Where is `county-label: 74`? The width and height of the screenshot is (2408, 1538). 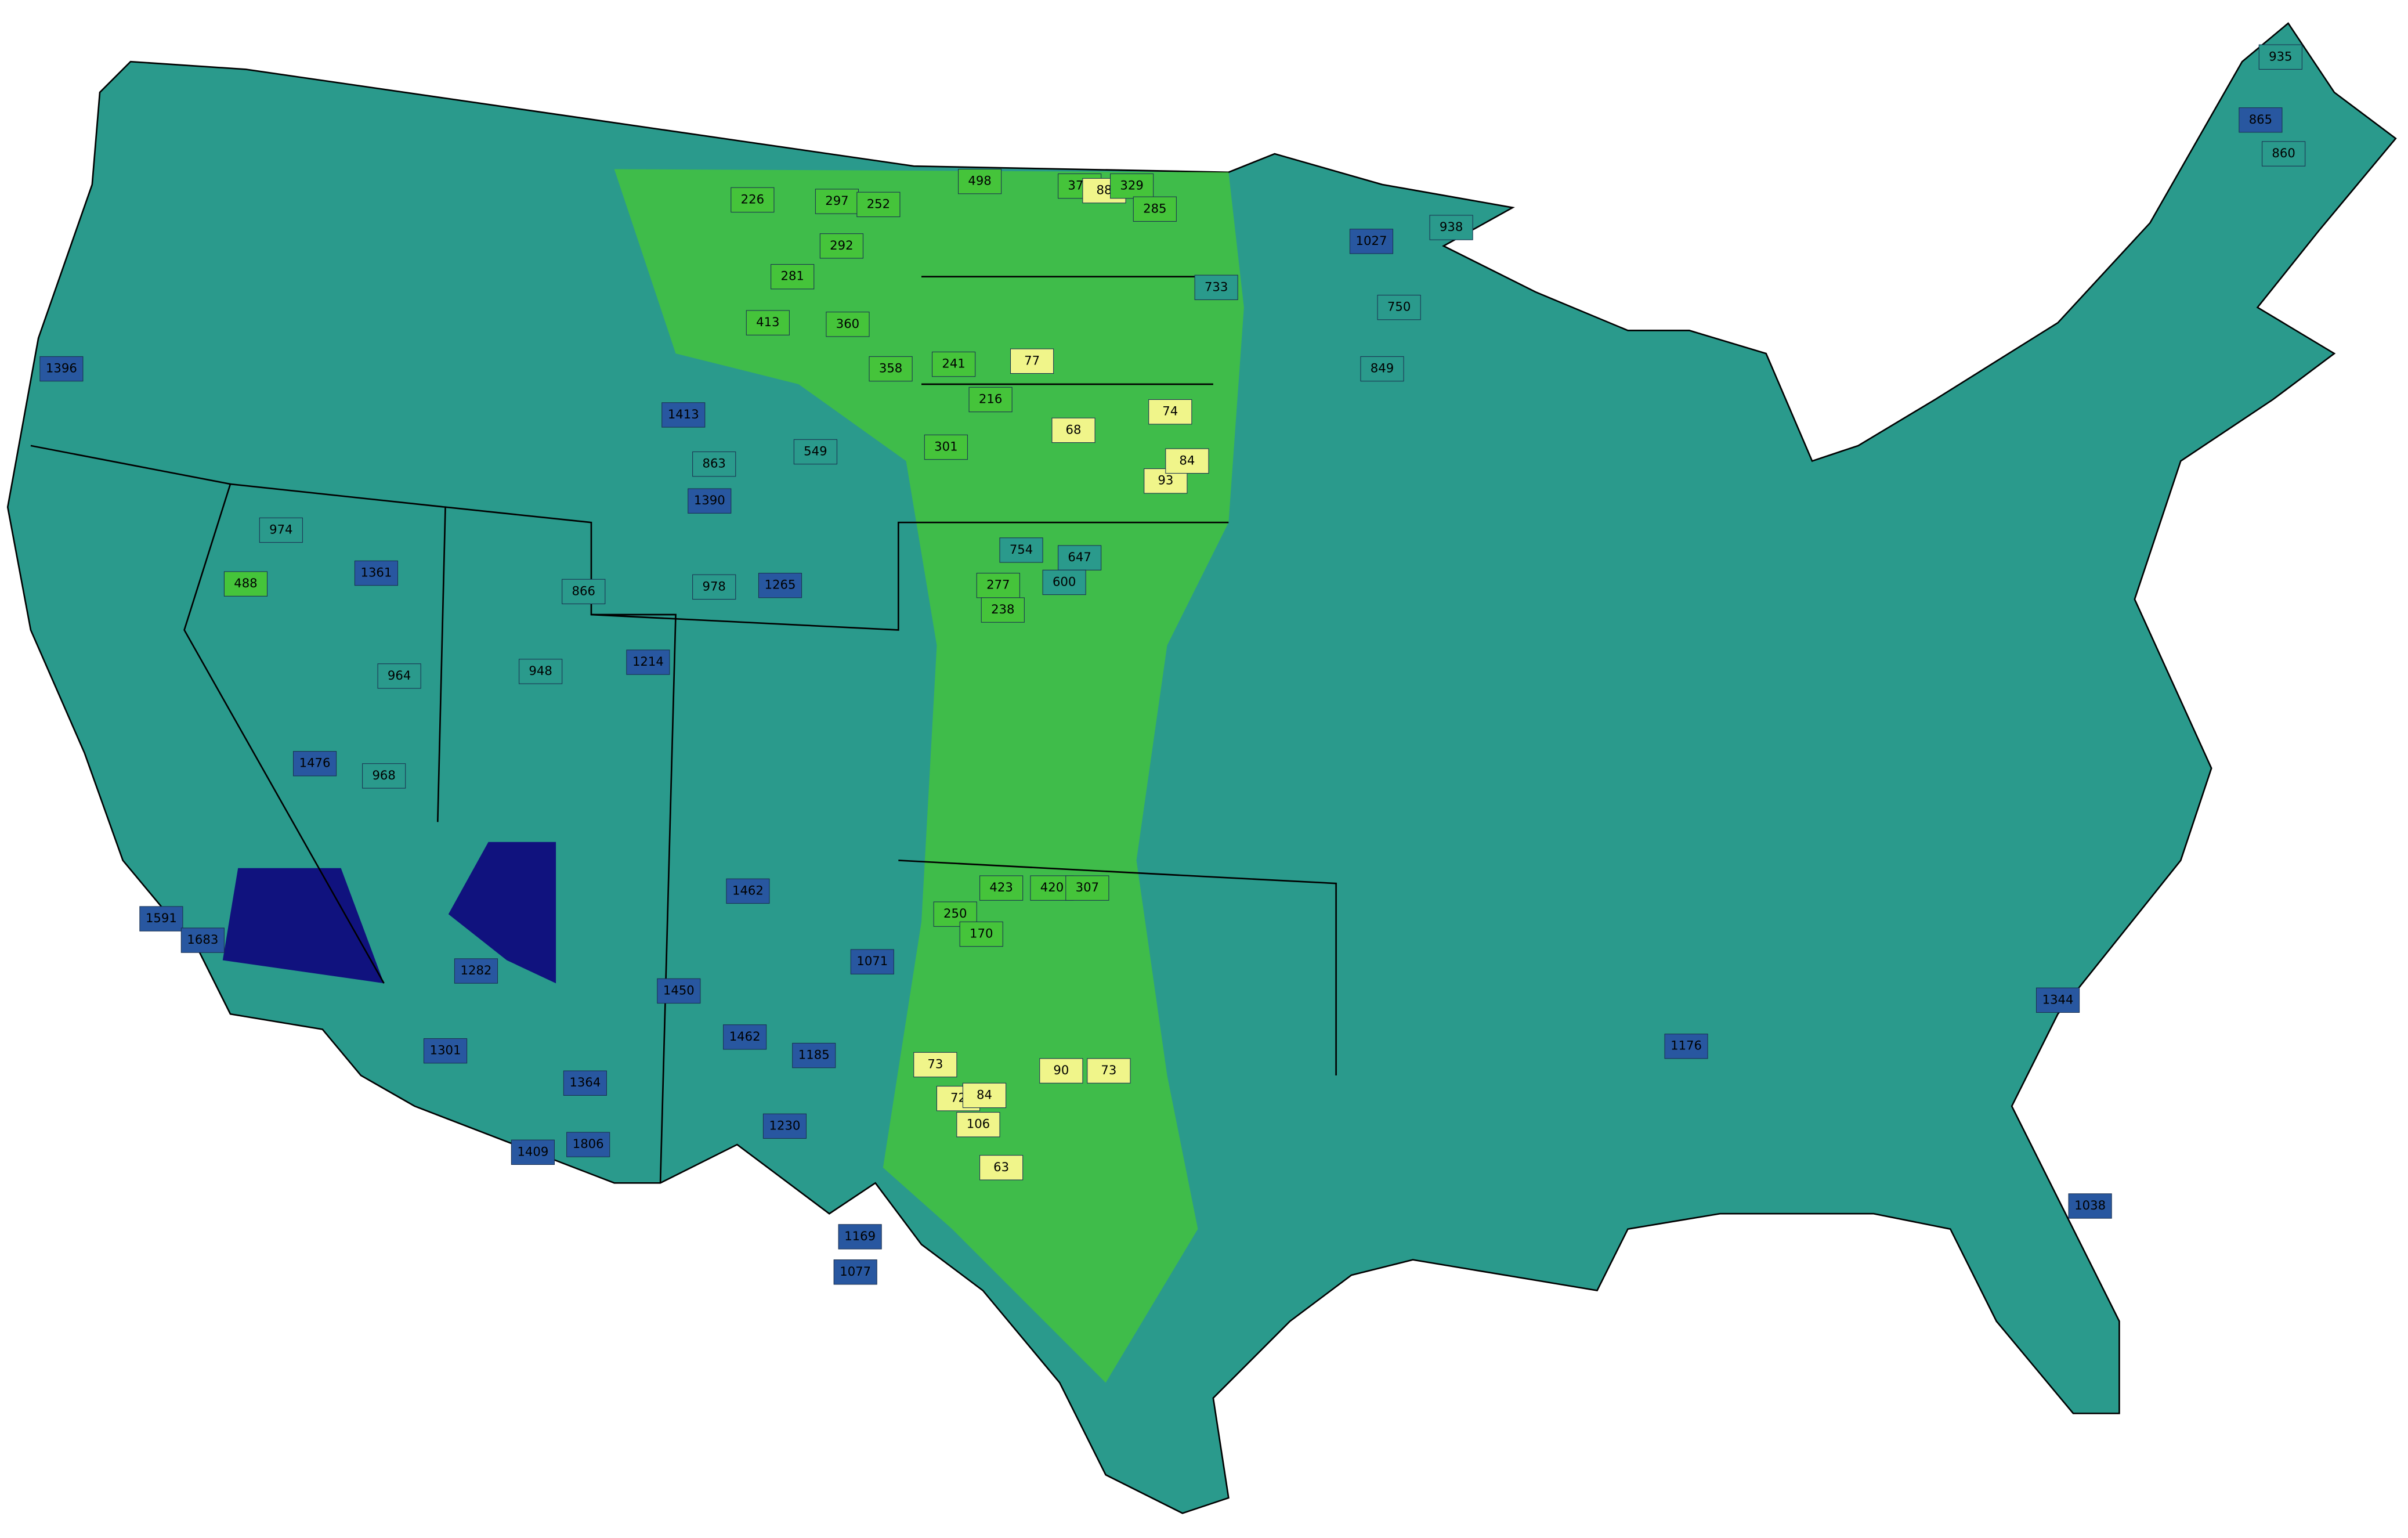
county-label: 74 is located at coordinates (1170, 411).